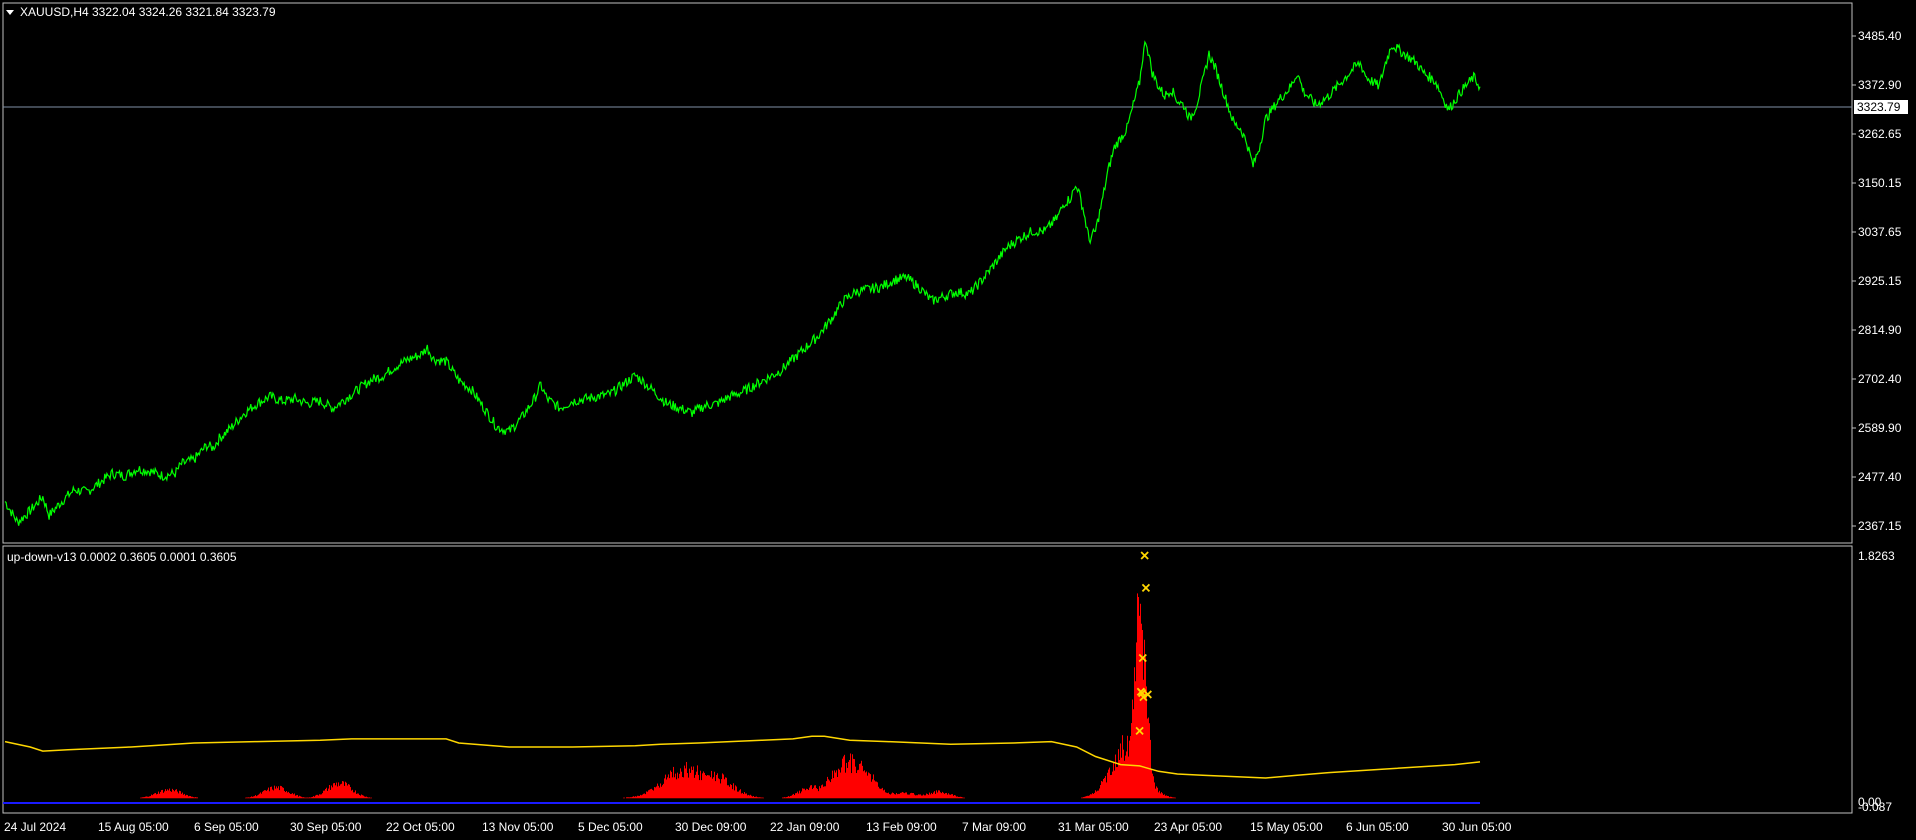 The width and height of the screenshot is (1916, 840). What do you see at coordinates (518, 827) in the screenshot?
I see `time-axis-label: 13 Nov 05:00` at bounding box center [518, 827].